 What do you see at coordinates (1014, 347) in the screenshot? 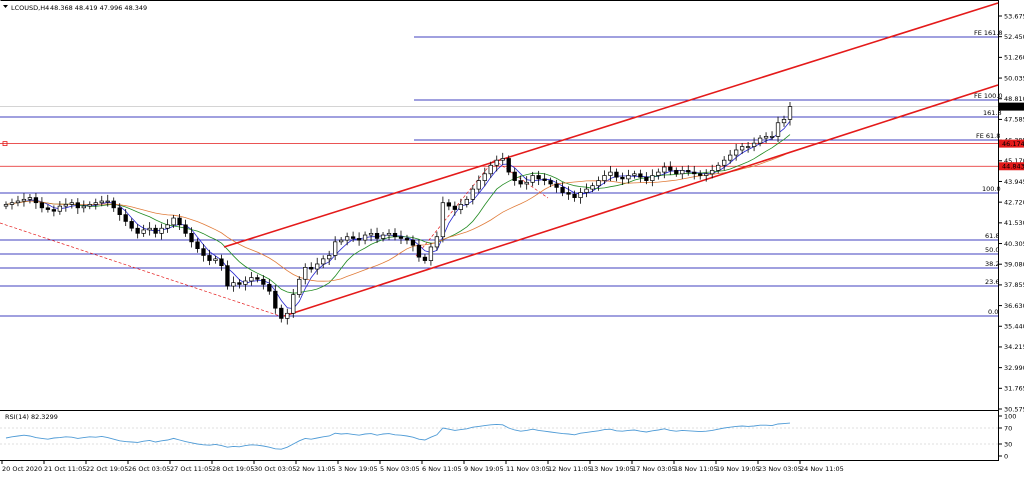
I see `y-tick-label: 34.215` at bounding box center [1014, 347].